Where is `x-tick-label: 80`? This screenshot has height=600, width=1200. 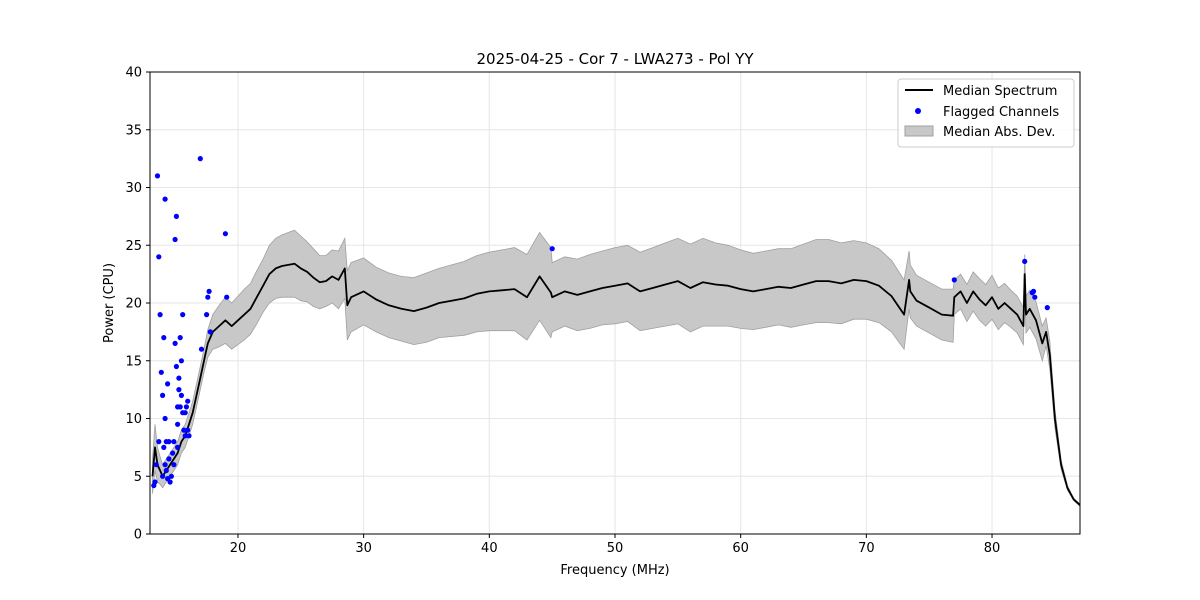
x-tick-label: 80 is located at coordinates (992, 548).